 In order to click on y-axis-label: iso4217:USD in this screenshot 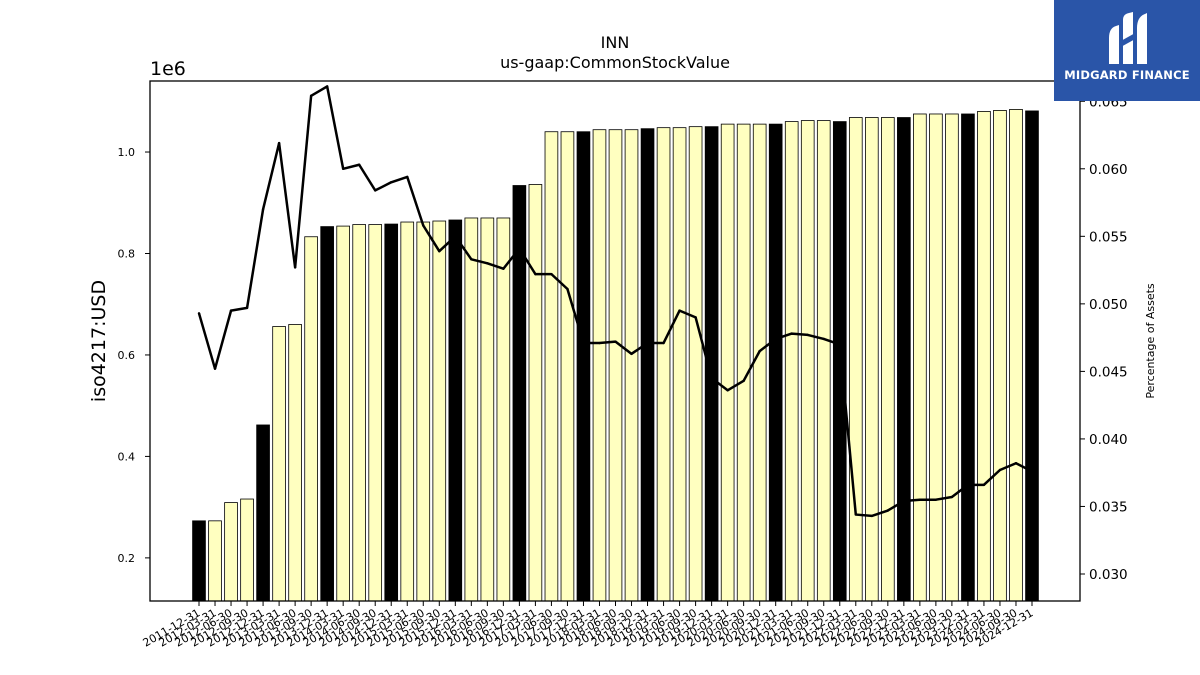, I will do `click(99, 341)`.